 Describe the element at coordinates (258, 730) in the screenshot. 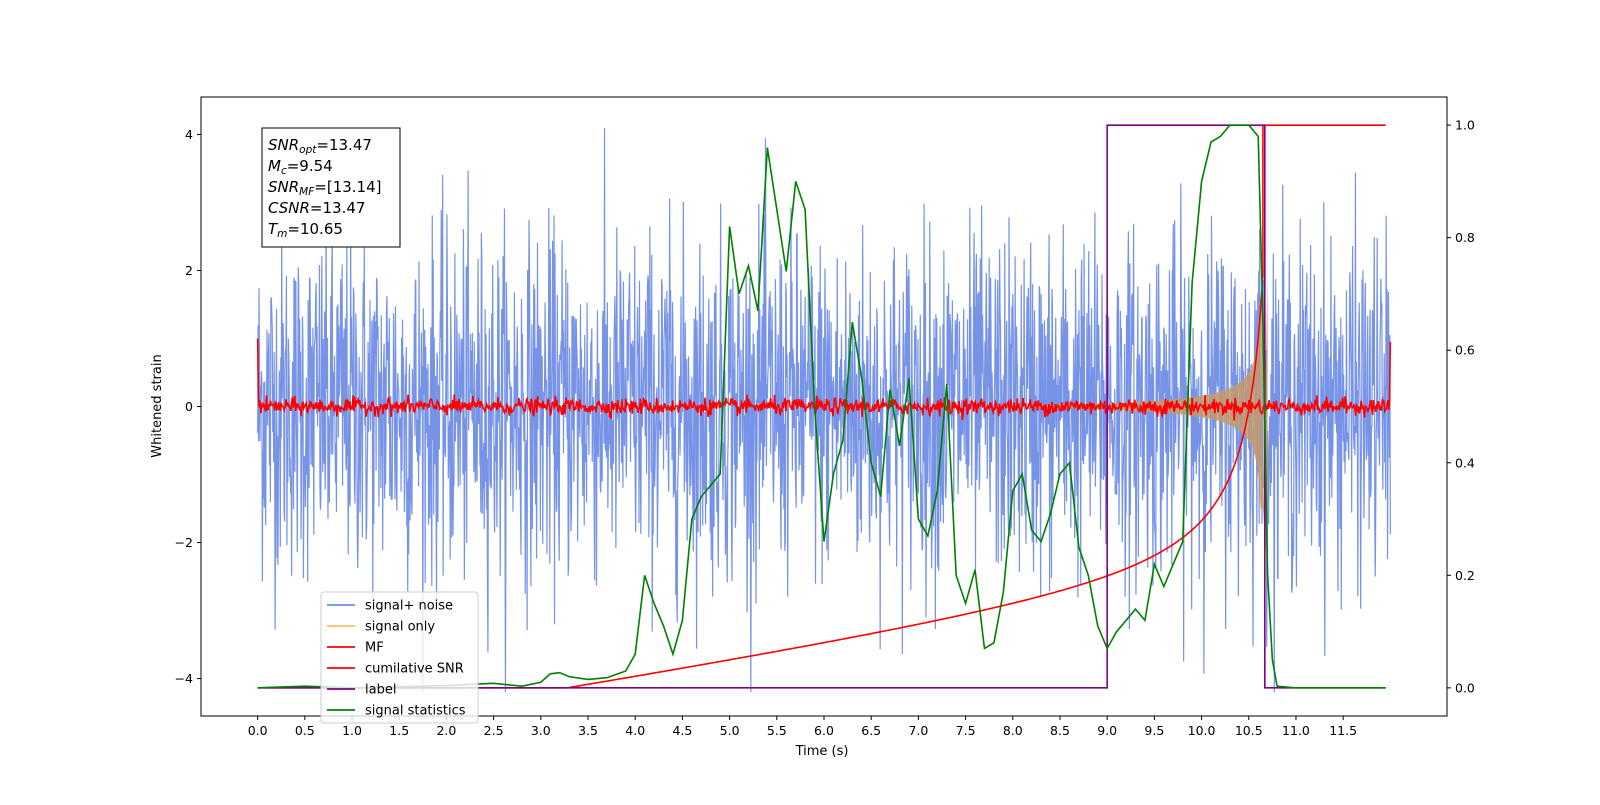

I see `x-tick-label: 0.0` at that location.